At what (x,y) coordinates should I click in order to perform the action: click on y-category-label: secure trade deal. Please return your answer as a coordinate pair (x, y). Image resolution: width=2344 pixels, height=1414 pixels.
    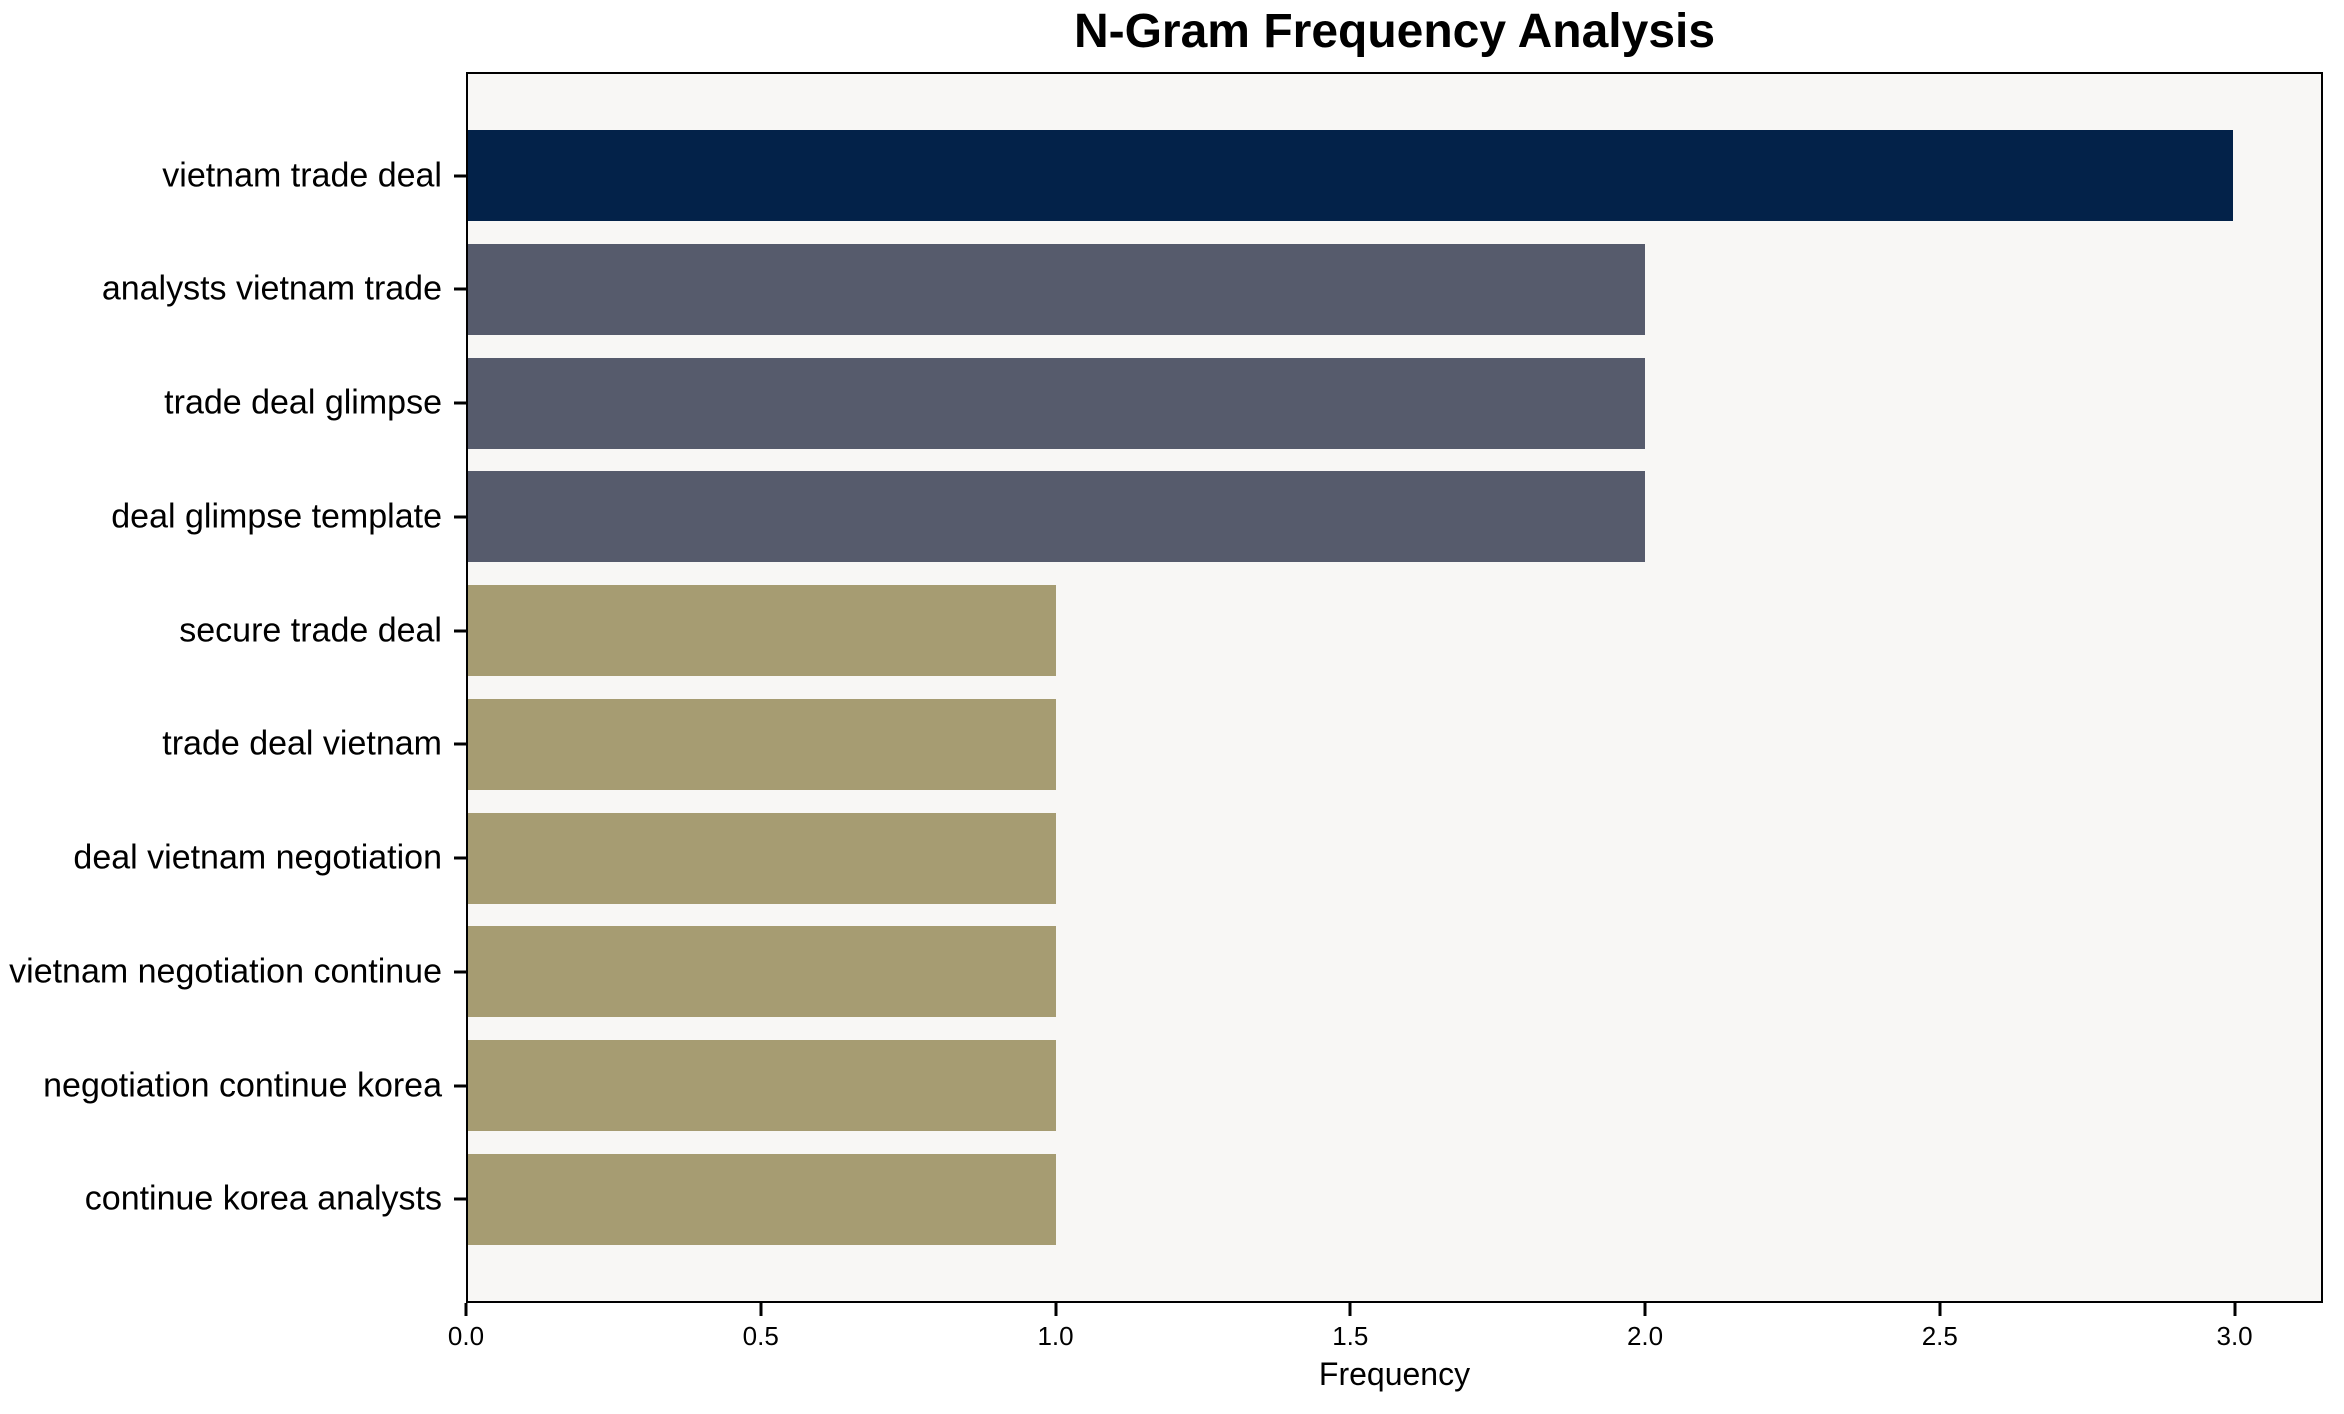
    Looking at the image, I should click on (310, 630).